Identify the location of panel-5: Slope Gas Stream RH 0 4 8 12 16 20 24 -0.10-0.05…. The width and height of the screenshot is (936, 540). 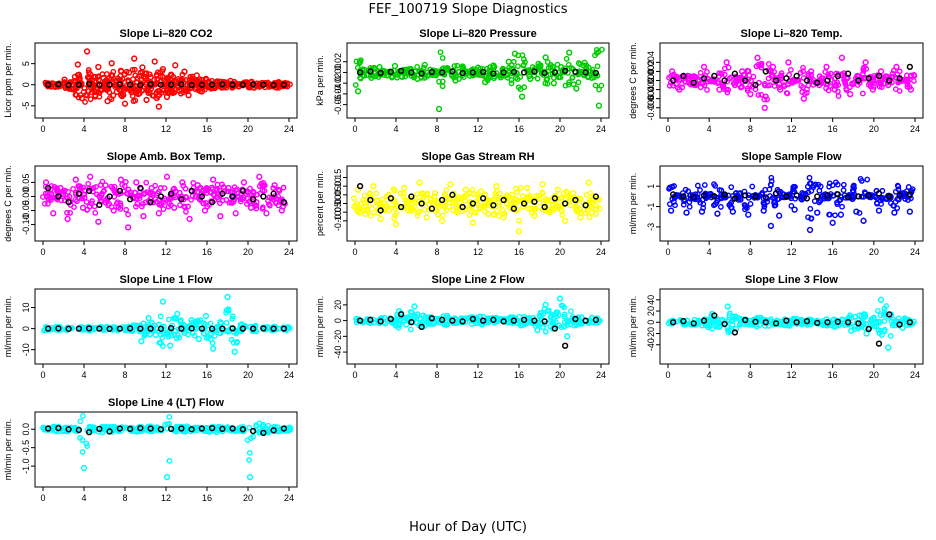
(462, 204).